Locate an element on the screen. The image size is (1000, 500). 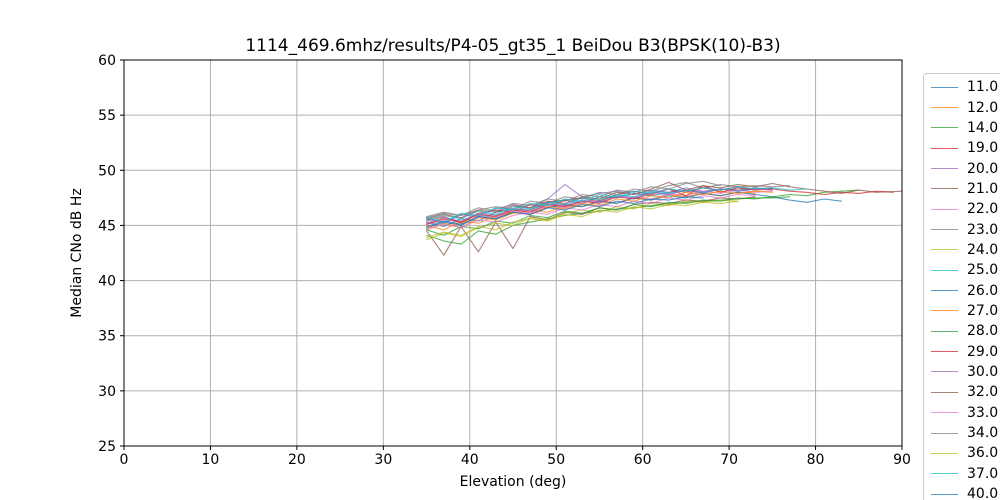
series-line-40.0 is located at coordinates (565, 212).